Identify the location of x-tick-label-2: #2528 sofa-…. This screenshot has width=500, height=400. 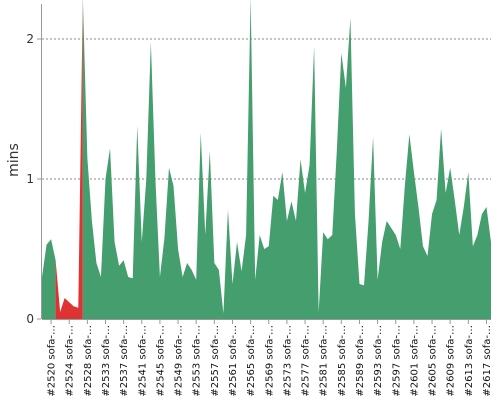
(88, 361).